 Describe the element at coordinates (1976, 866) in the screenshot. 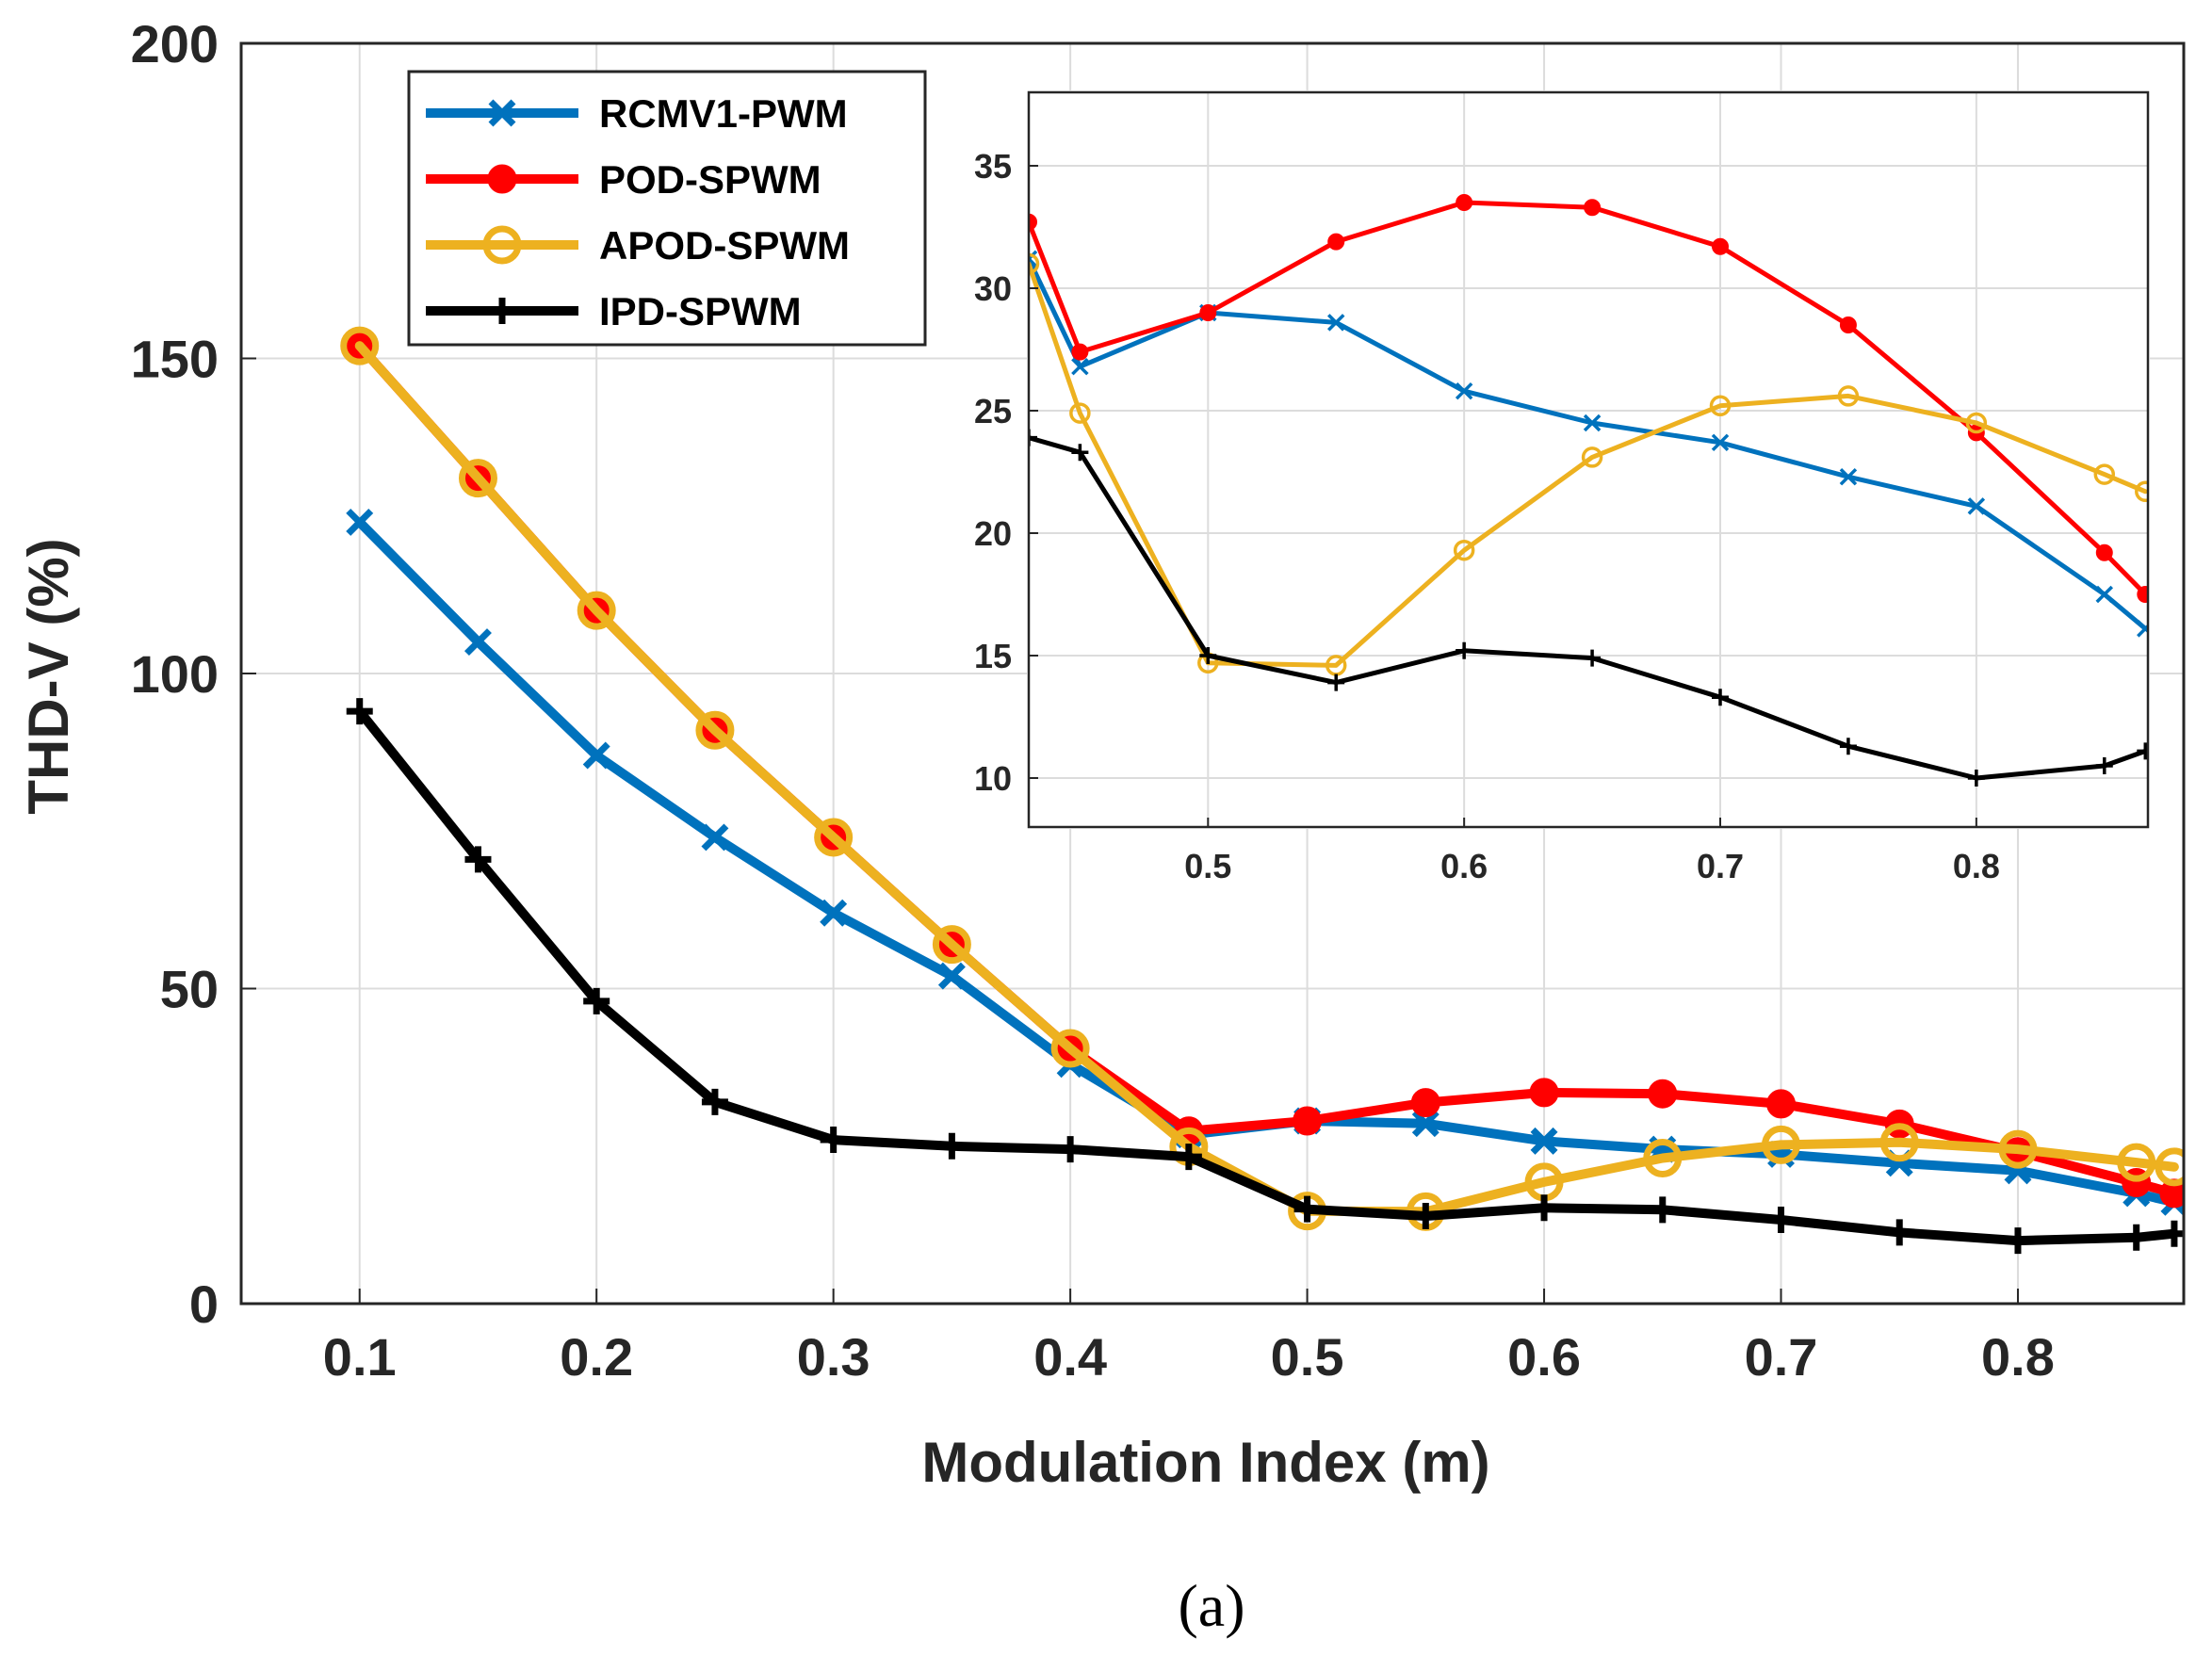

I see `inset-x-tick-label: 0.8` at that location.